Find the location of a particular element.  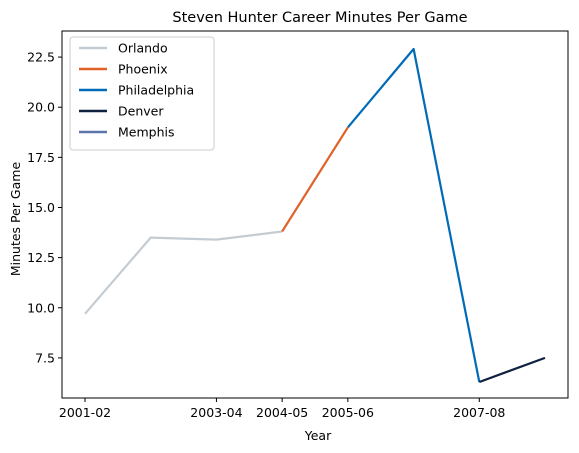

y-axis-label: Minutes Per Game is located at coordinates (15, 219).